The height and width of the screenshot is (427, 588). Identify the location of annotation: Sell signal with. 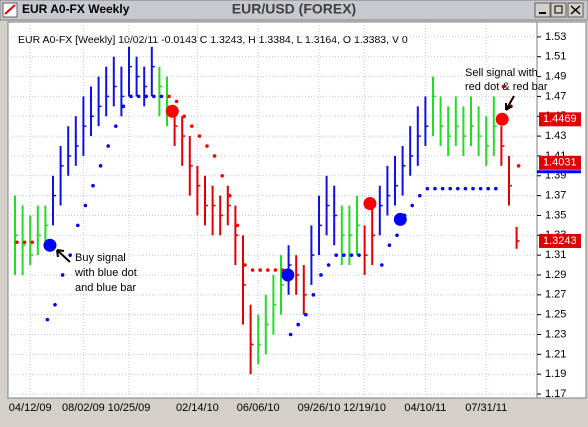
(501, 73).